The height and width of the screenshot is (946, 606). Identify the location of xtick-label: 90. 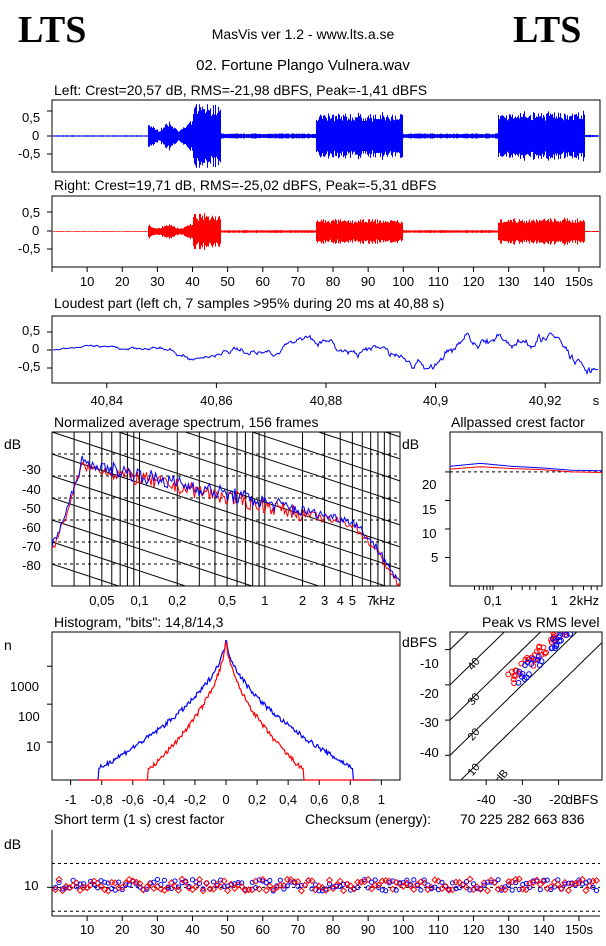
(368, 281).